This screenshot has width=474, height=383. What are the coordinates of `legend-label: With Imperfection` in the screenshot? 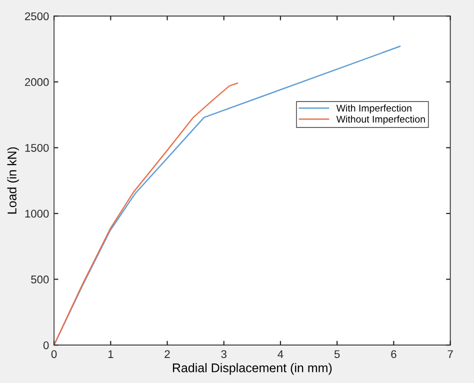 It's located at (374, 109).